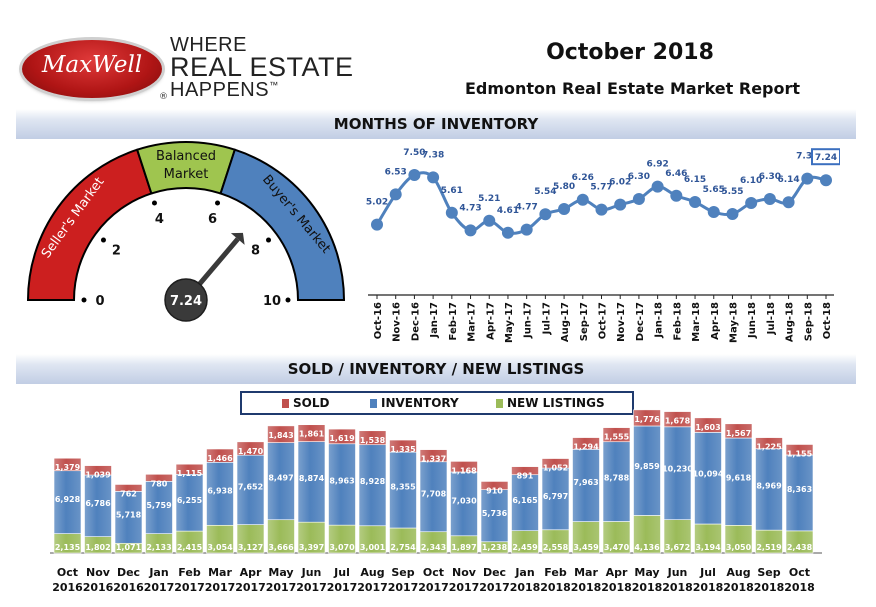 The image size is (876, 607). What do you see at coordinates (434, 493) in the screenshot?
I see `bar-label-inventory: 7,708` at bounding box center [434, 493].